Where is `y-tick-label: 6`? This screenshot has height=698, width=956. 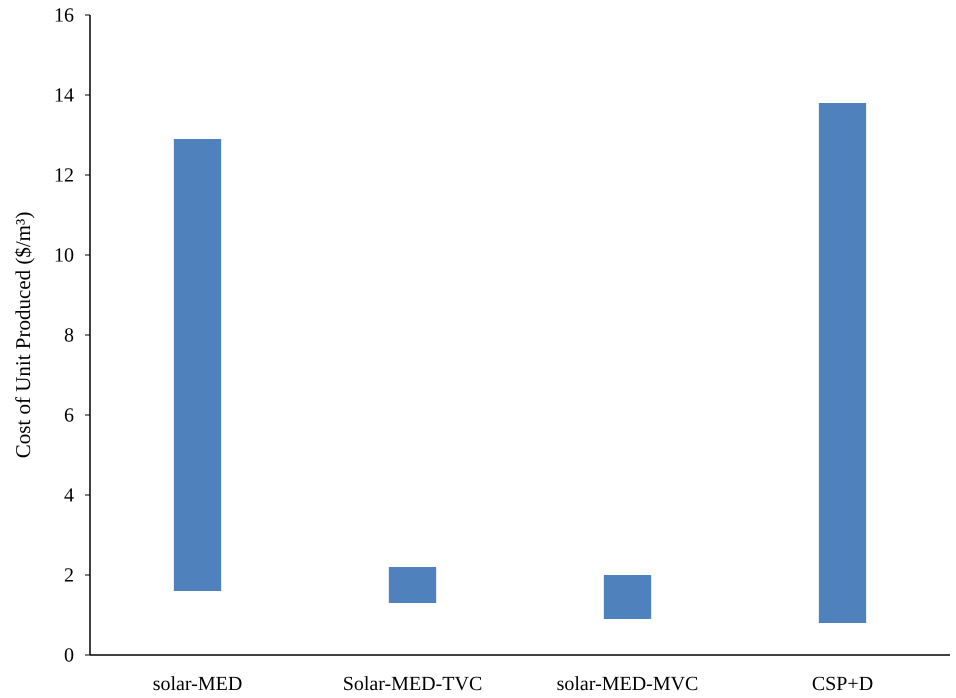
y-tick-label: 6 is located at coordinates (69, 415).